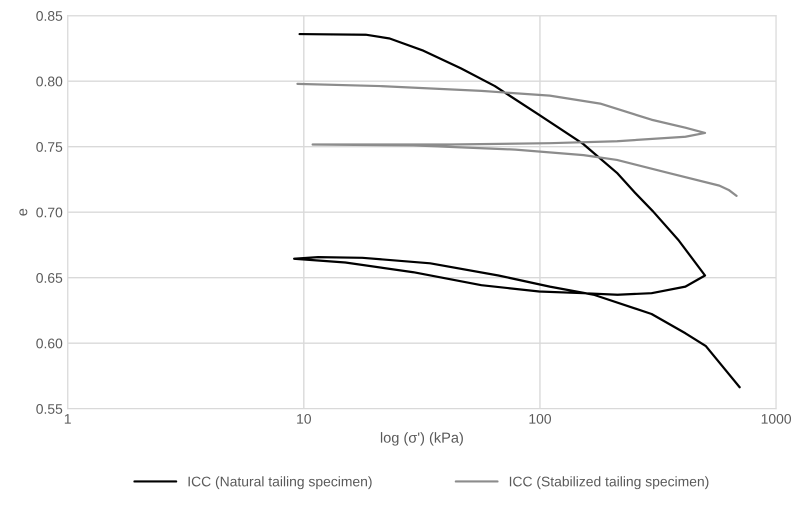 This screenshot has width=796, height=524. Describe the element at coordinates (23, 212) in the screenshot. I see `y-axis-title: e` at that location.